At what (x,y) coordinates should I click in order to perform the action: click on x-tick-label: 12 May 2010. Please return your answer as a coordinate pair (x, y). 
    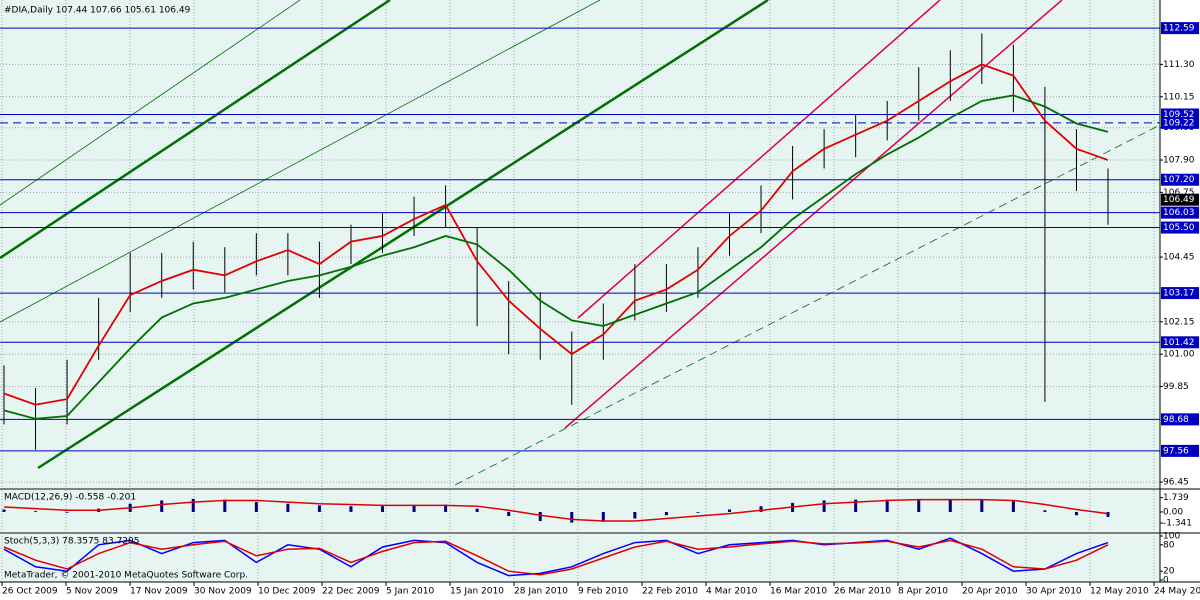
    Looking at the image, I should click on (1119, 592).